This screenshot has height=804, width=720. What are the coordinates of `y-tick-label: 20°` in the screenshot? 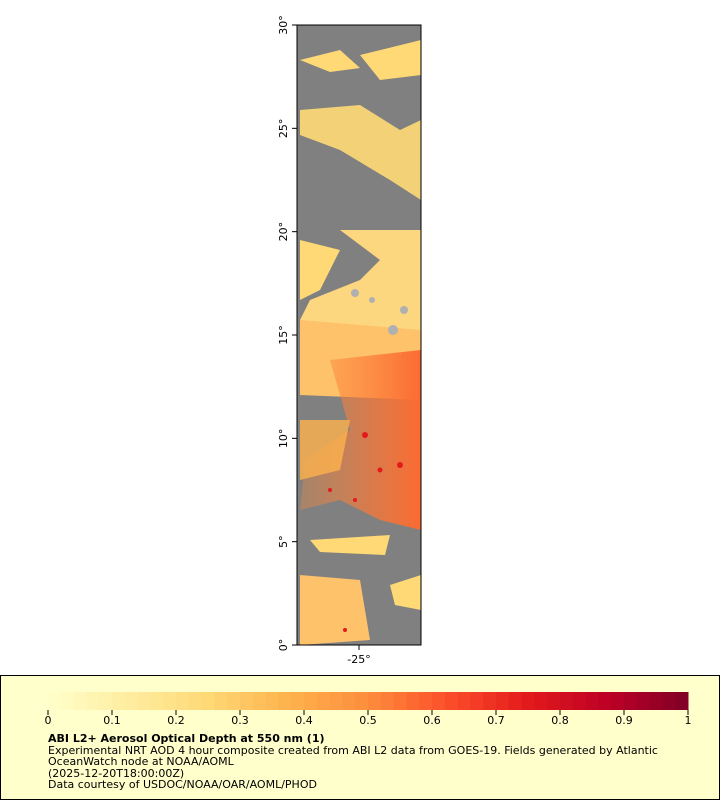 It's located at (283, 232).